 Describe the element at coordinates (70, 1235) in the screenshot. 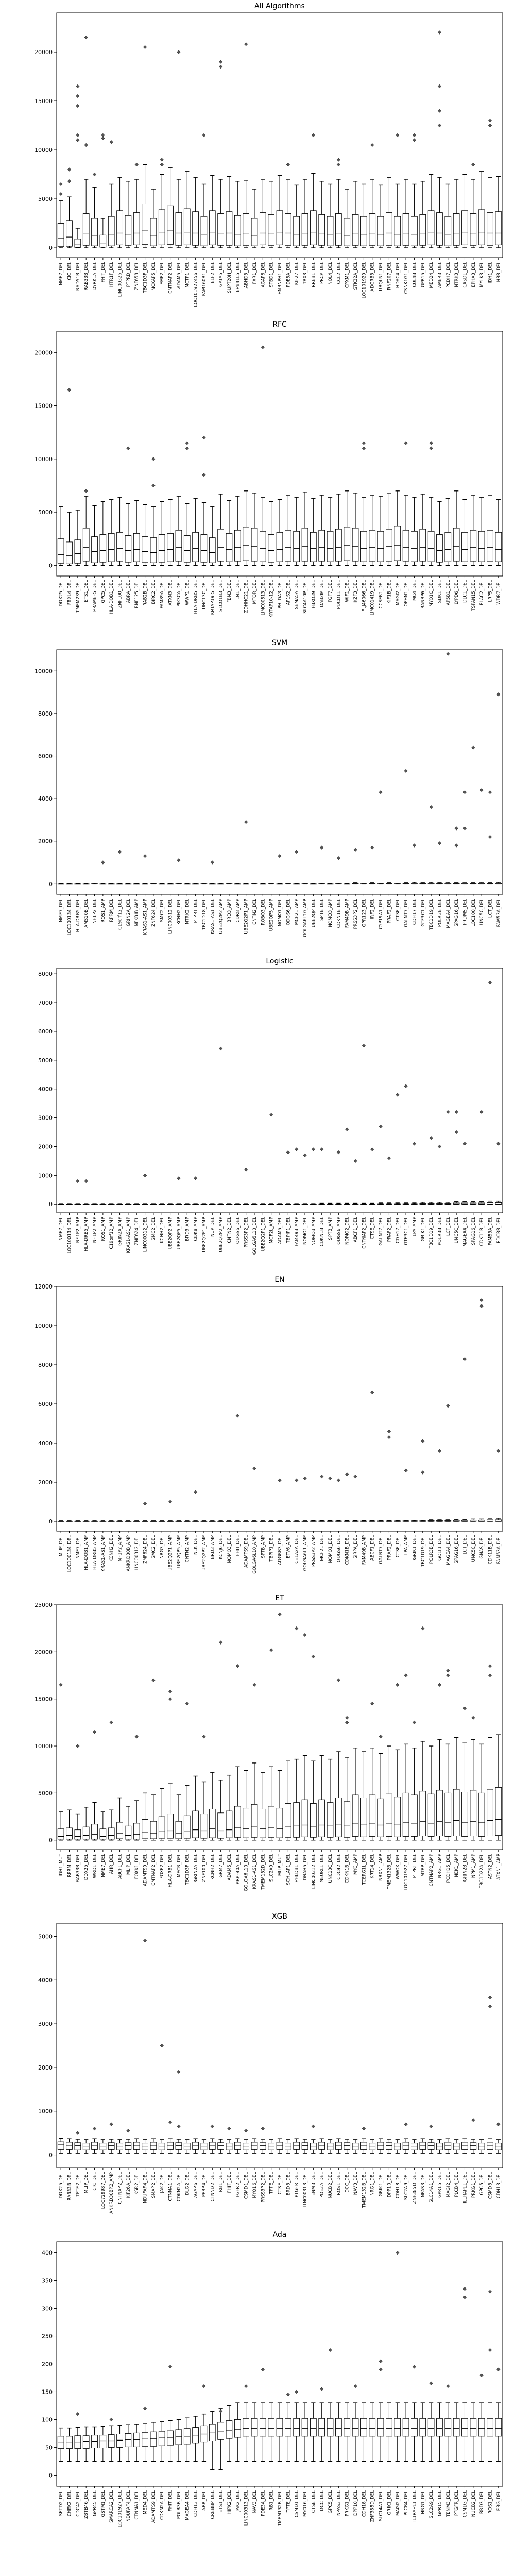

I see `x-tick-label: LOC100134_DEL` at that location.